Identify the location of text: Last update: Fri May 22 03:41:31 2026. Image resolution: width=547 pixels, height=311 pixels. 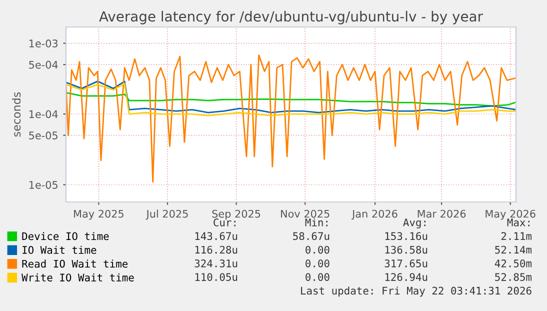
(416, 291).